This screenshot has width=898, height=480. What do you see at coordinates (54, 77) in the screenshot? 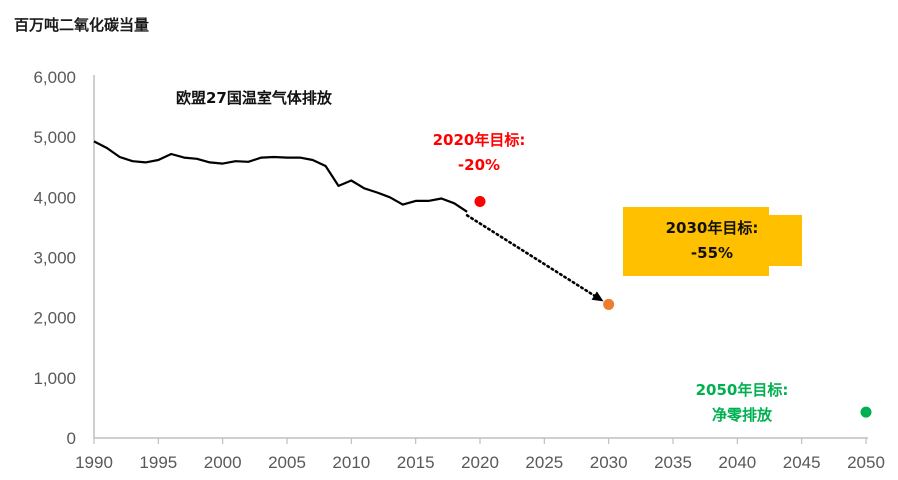
I see `y-tick-label: 6,000` at bounding box center [54, 77].